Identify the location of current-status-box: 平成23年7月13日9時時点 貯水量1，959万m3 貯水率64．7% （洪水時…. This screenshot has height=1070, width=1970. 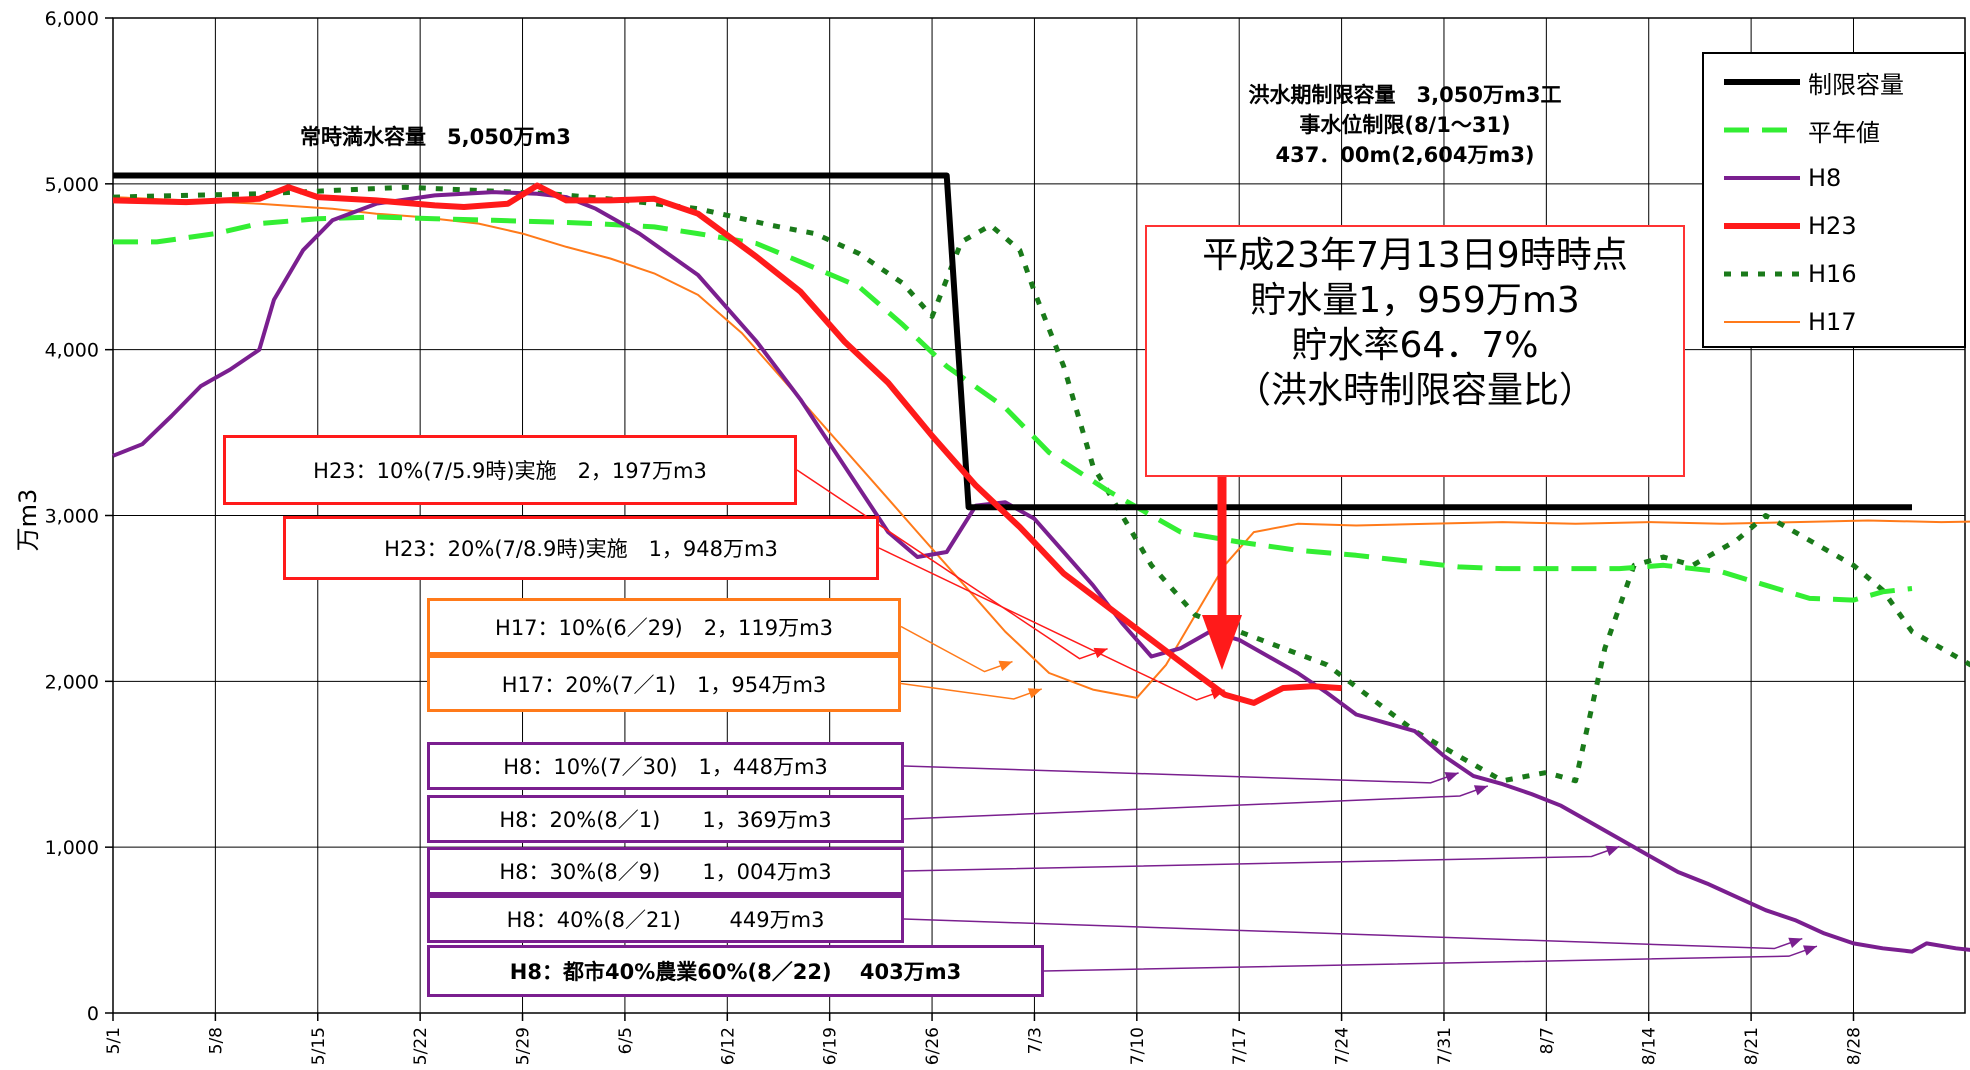
(1415, 351).